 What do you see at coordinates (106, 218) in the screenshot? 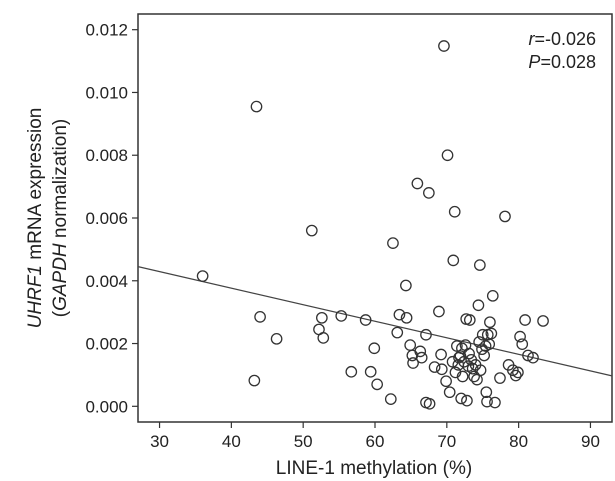
I see `y-tick-label: 0.006` at bounding box center [106, 218].